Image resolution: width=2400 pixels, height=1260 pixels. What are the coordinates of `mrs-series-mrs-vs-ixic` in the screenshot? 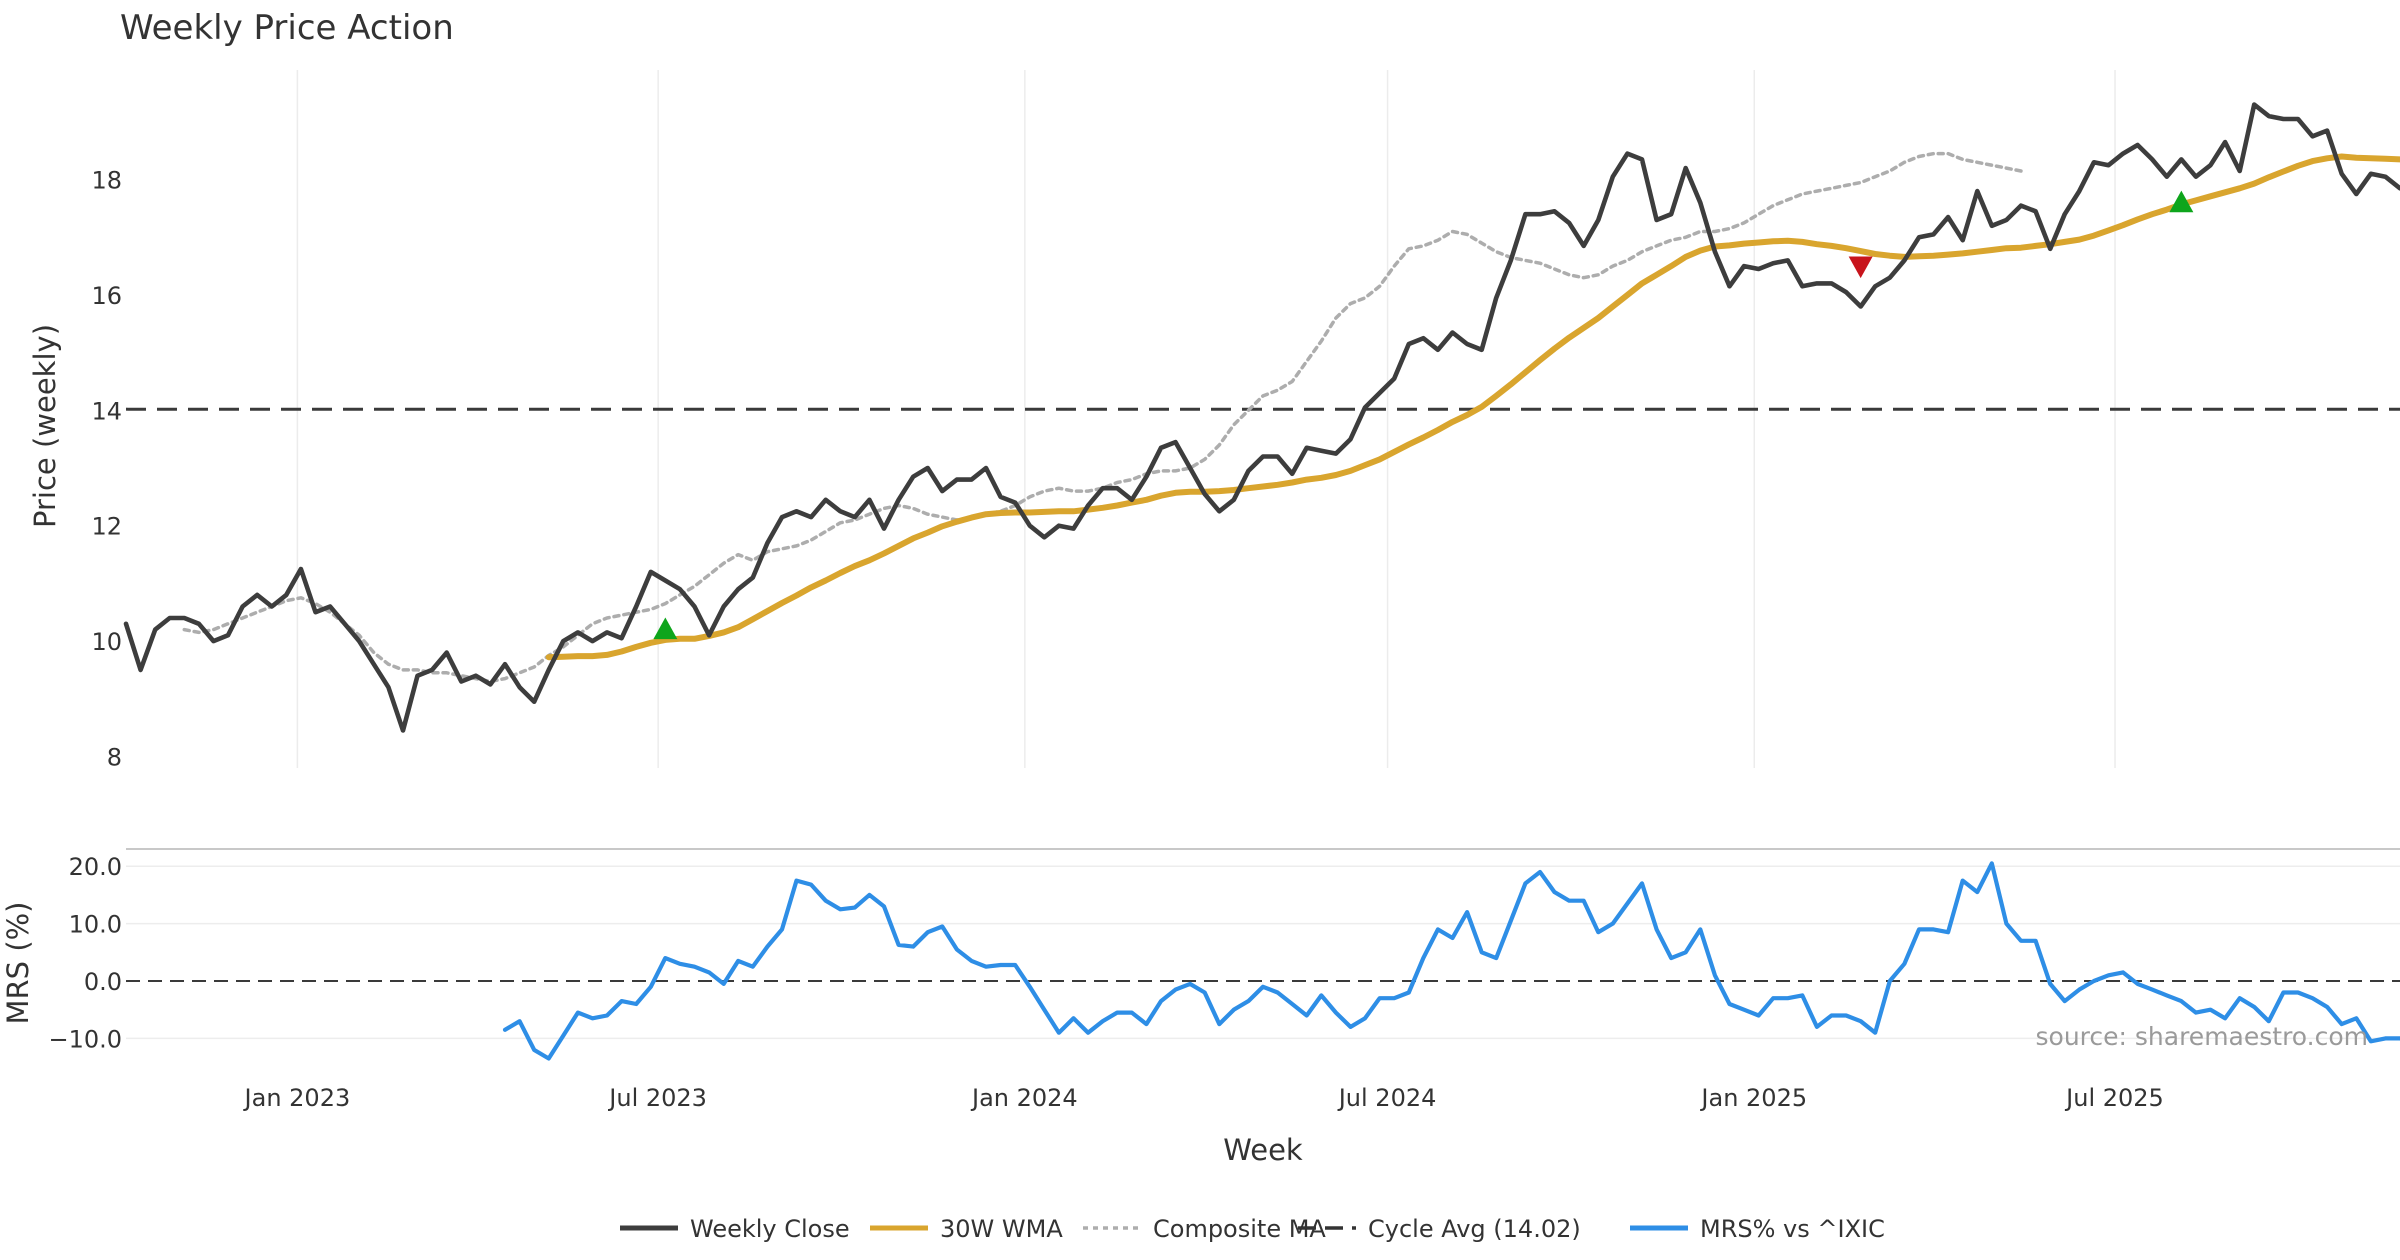 It's located at (1451, 961).